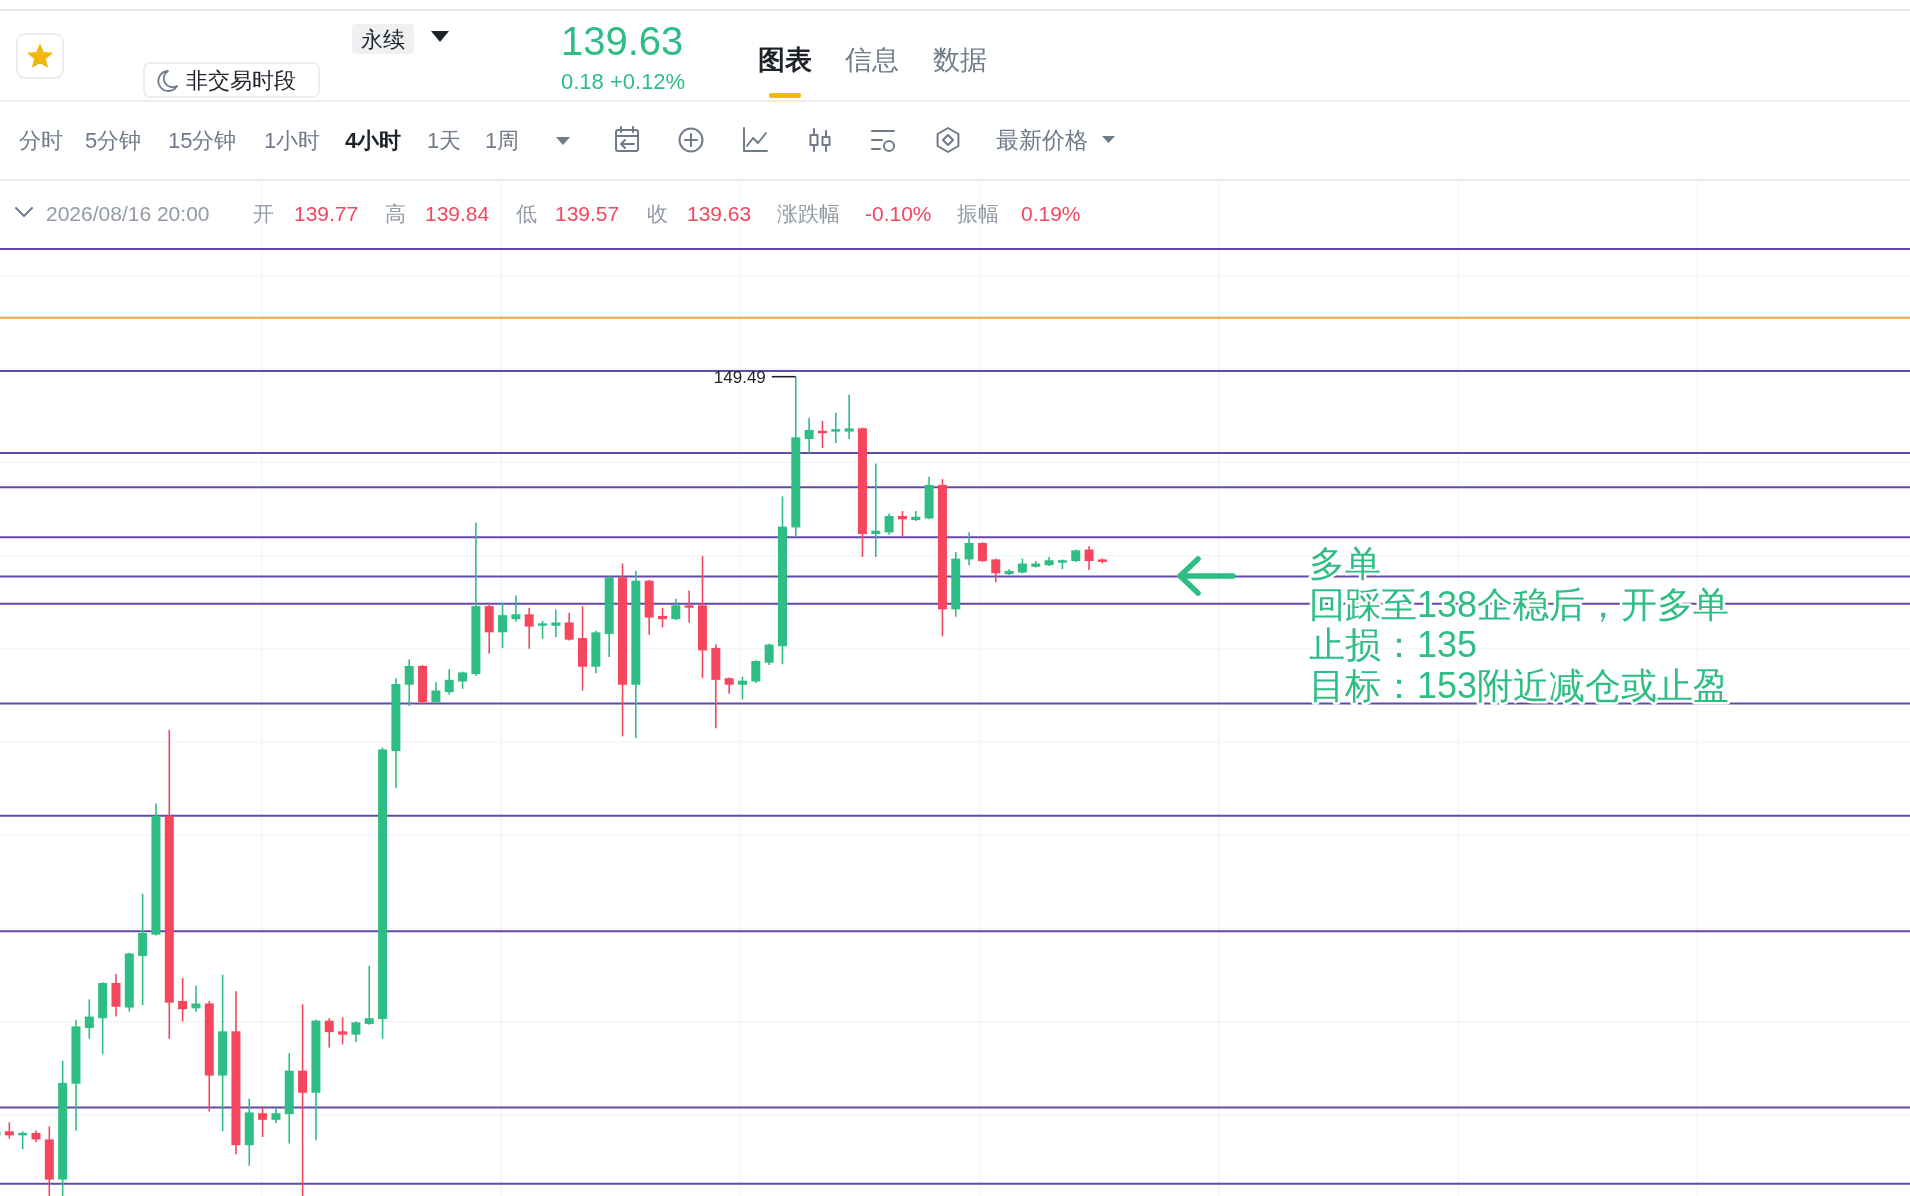 The width and height of the screenshot is (1910, 1196). What do you see at coordinates (457, 213) in the screenshot?
I see `text: 139.84` at bounding box center [457, 213].